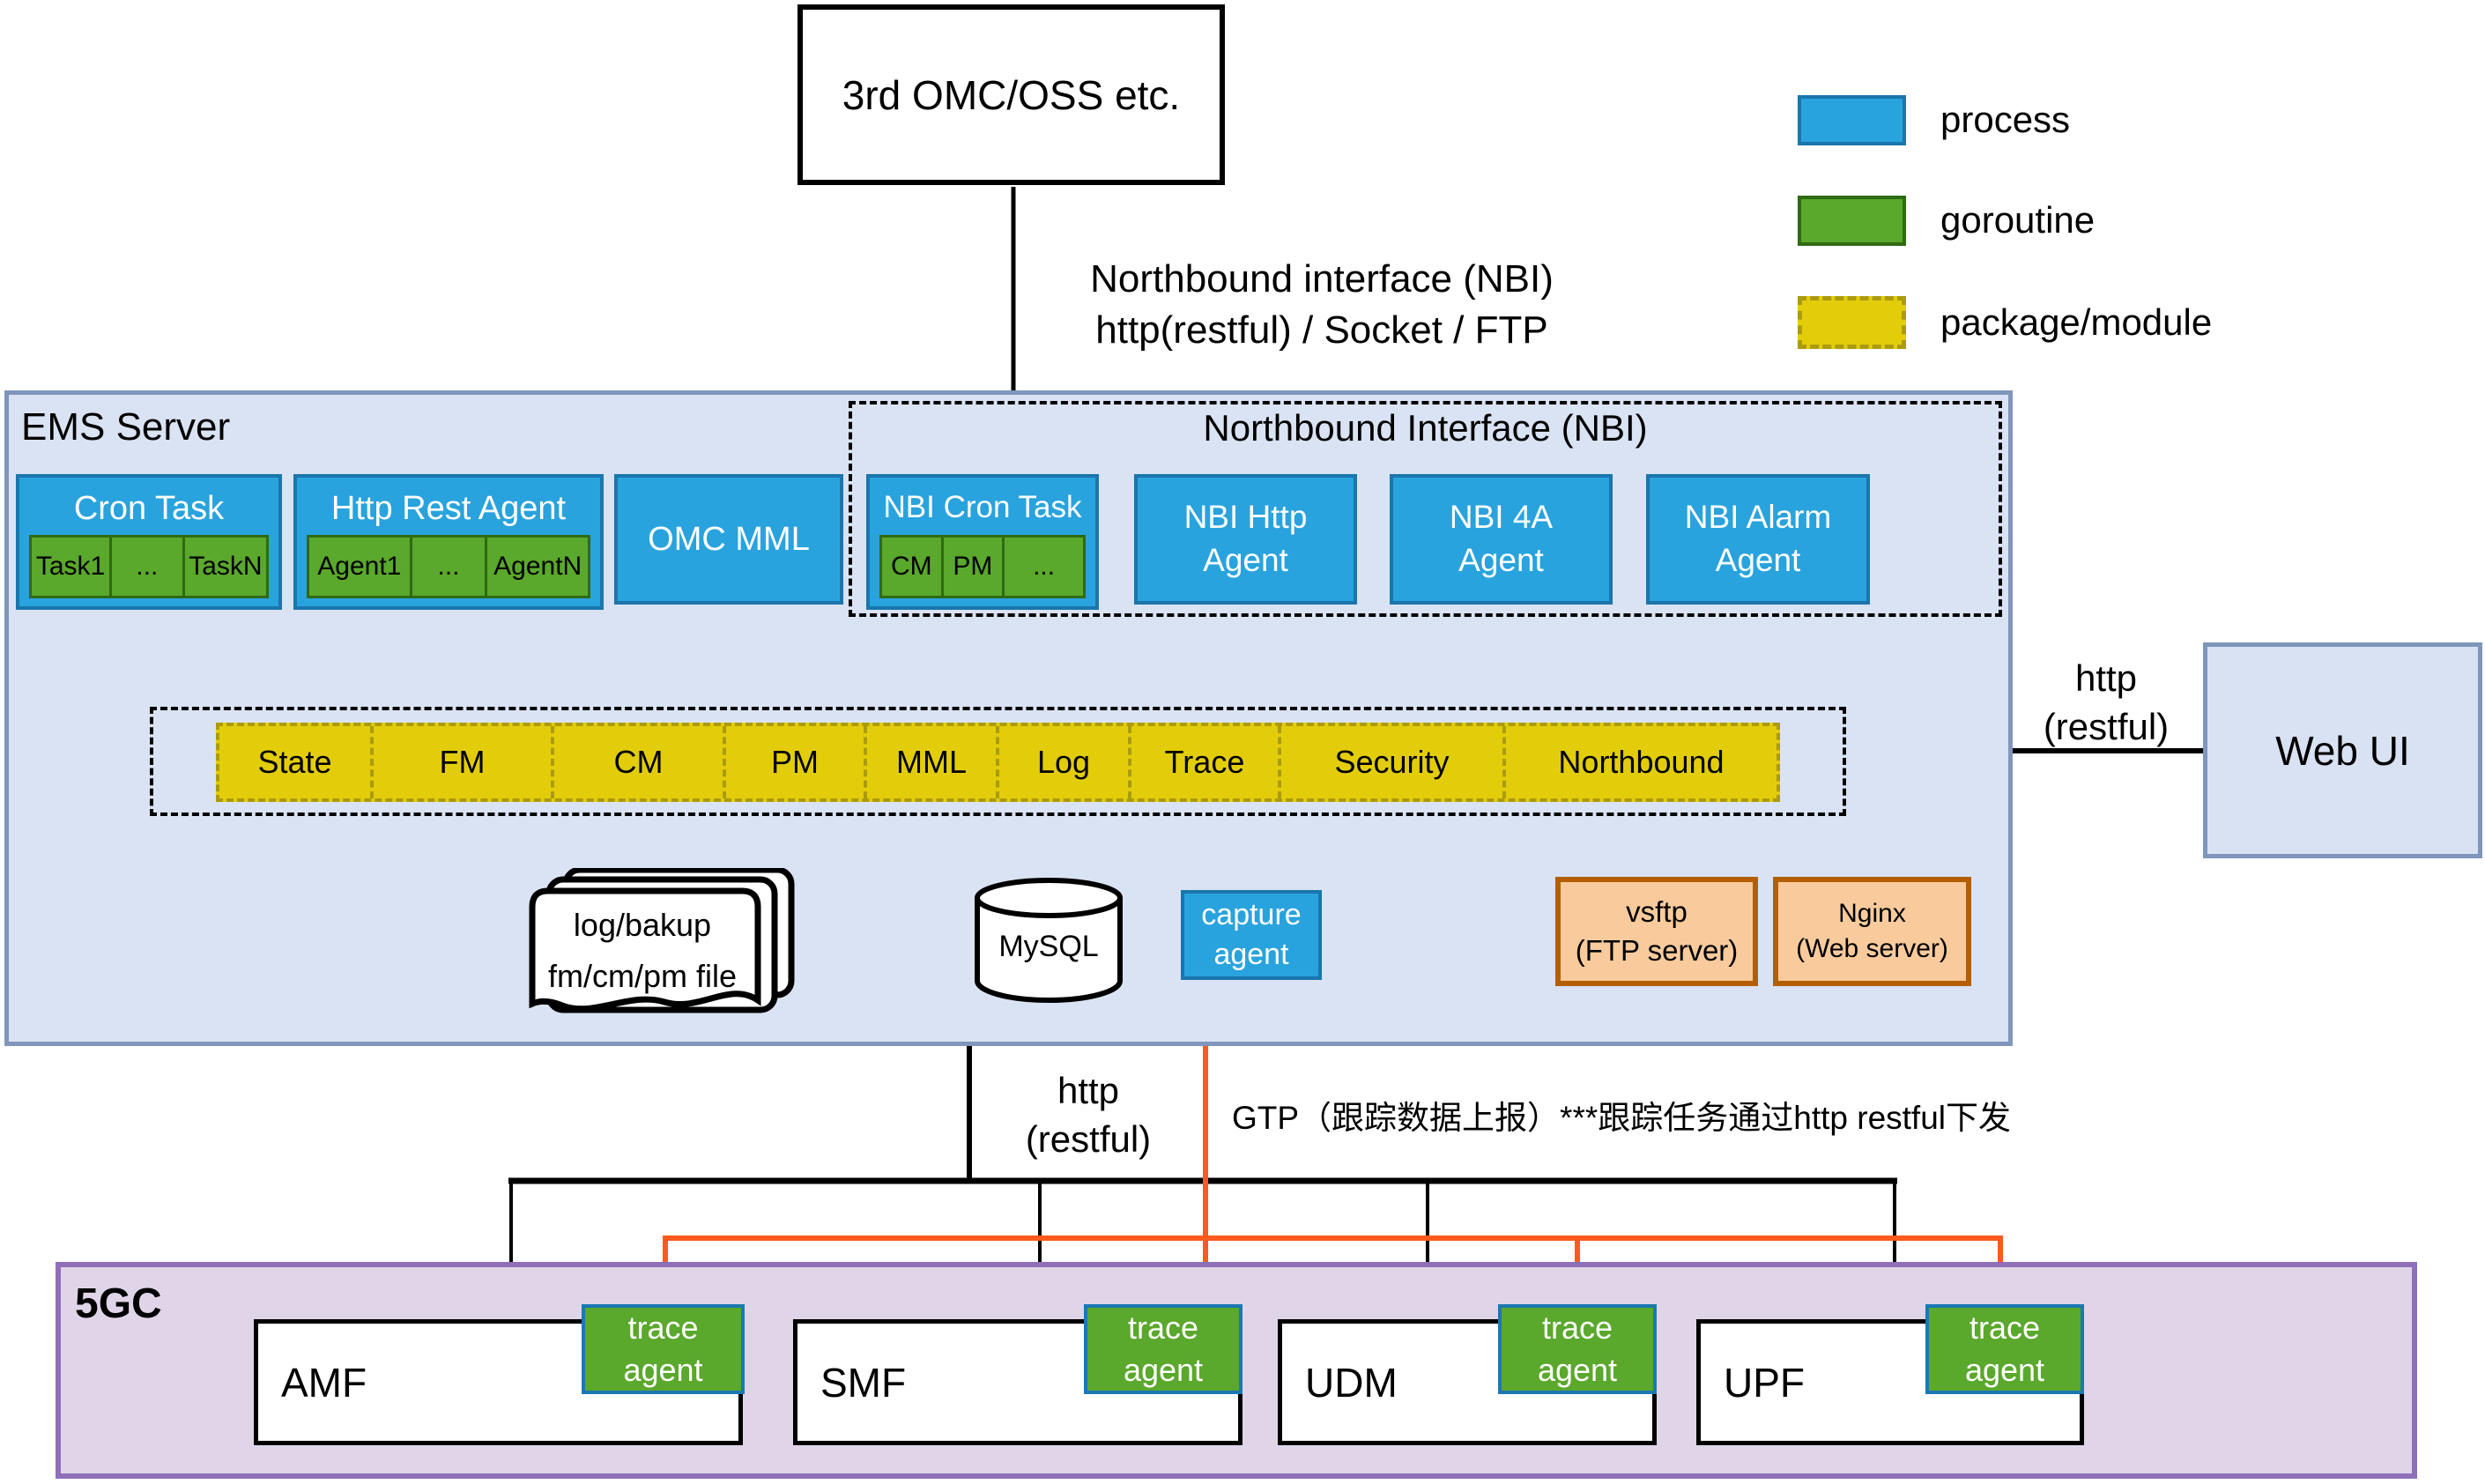 Image resolution: width=2485 pixels, height=1484 pixels. What do you see at coordinates (1206, 762) in the screenshot?
I see `module-trace: Trace` at bounding box center [1206, 762].